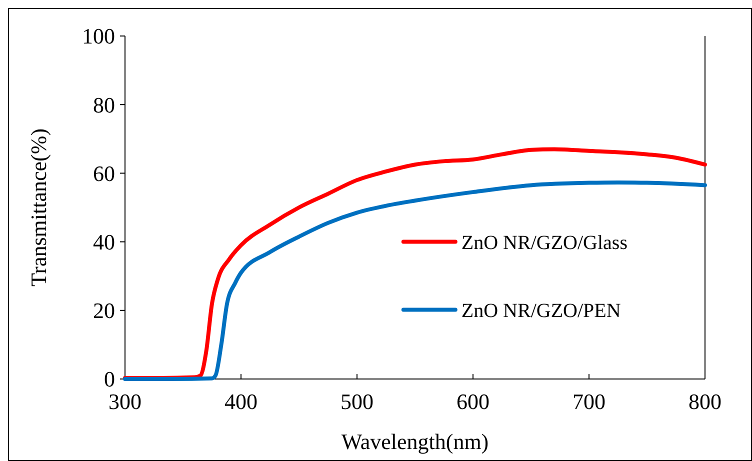 The width and height of the screenshot is (752, 461). What do you see at coordinates (541, 311) in the screenshot?
I see `legend-label: ZnO NR/GZO/PEN` at bounding box center [541, 311].